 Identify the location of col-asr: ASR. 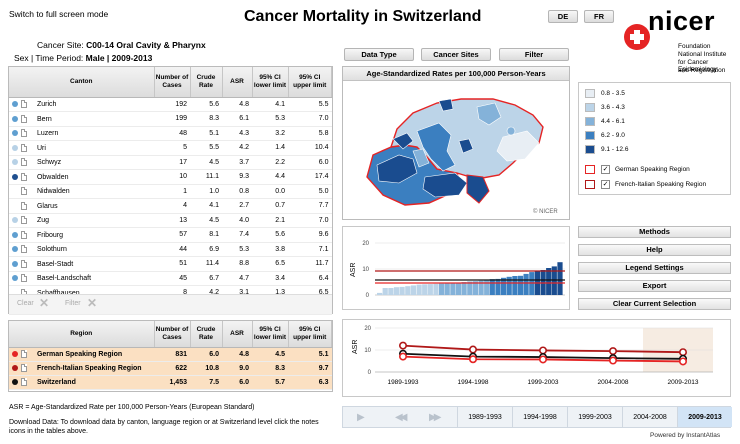
(237, 82).